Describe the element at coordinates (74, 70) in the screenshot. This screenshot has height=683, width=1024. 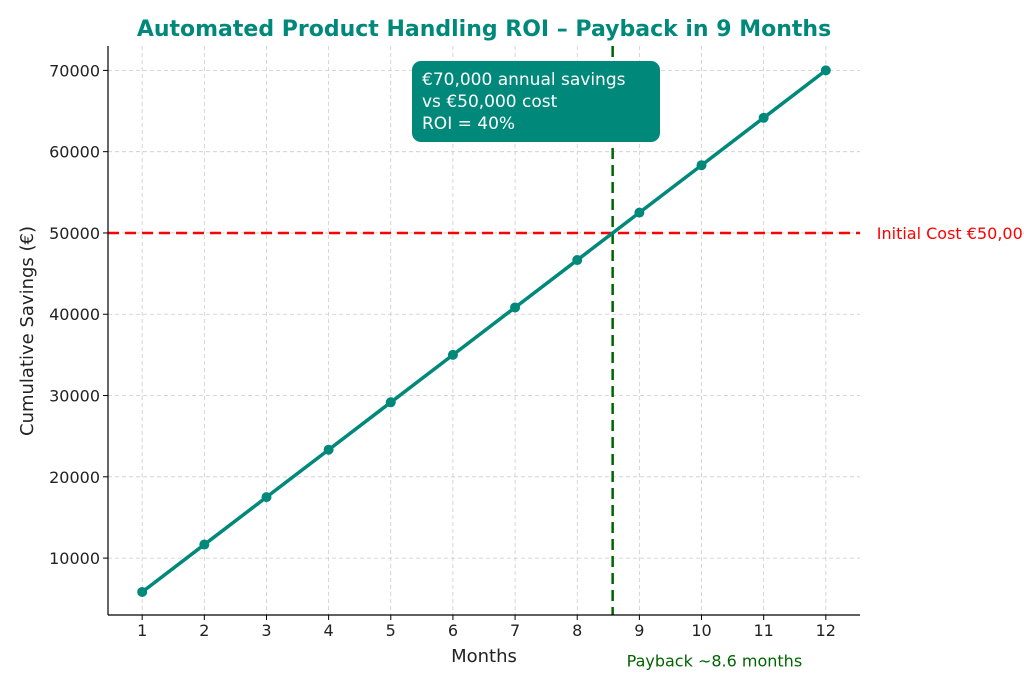
I see `y-tick-label: 70000` at that location.